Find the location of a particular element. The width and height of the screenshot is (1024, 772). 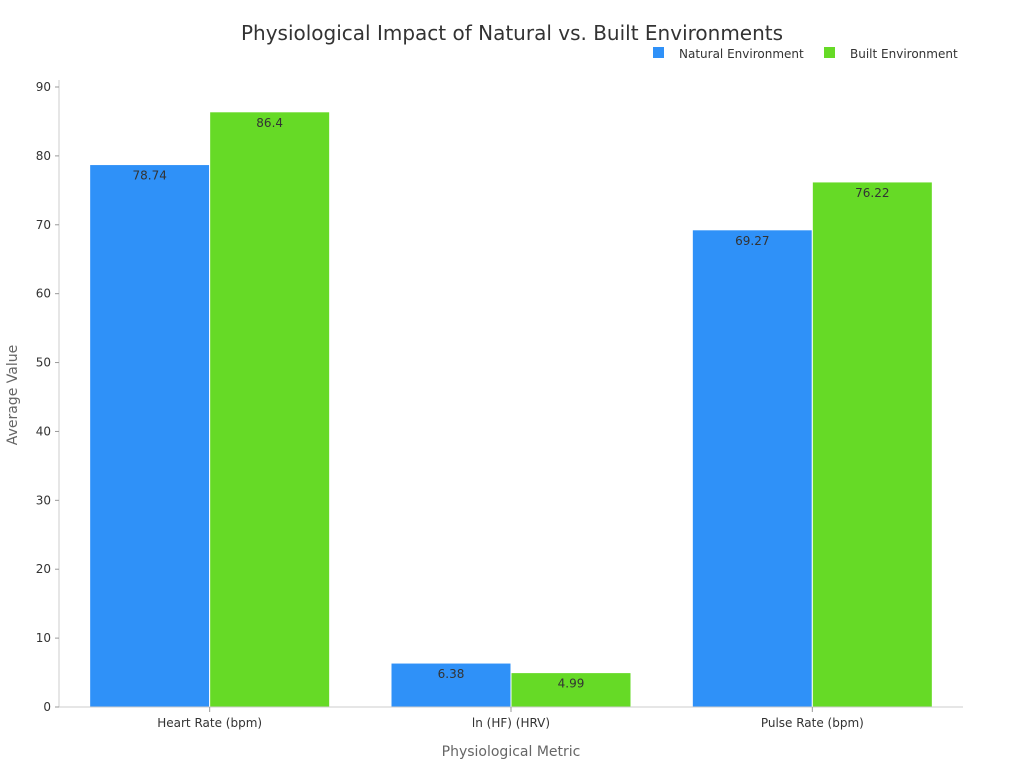

y-tick-label: 90 is located at coordinates (43, 87).